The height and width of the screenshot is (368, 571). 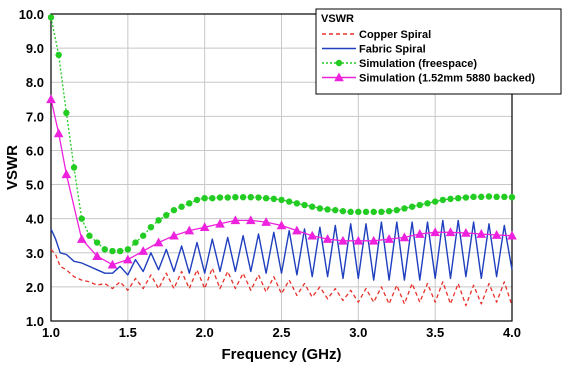 I want to click on legend-item: Fabric Spiral, so click(x=374, y=50).